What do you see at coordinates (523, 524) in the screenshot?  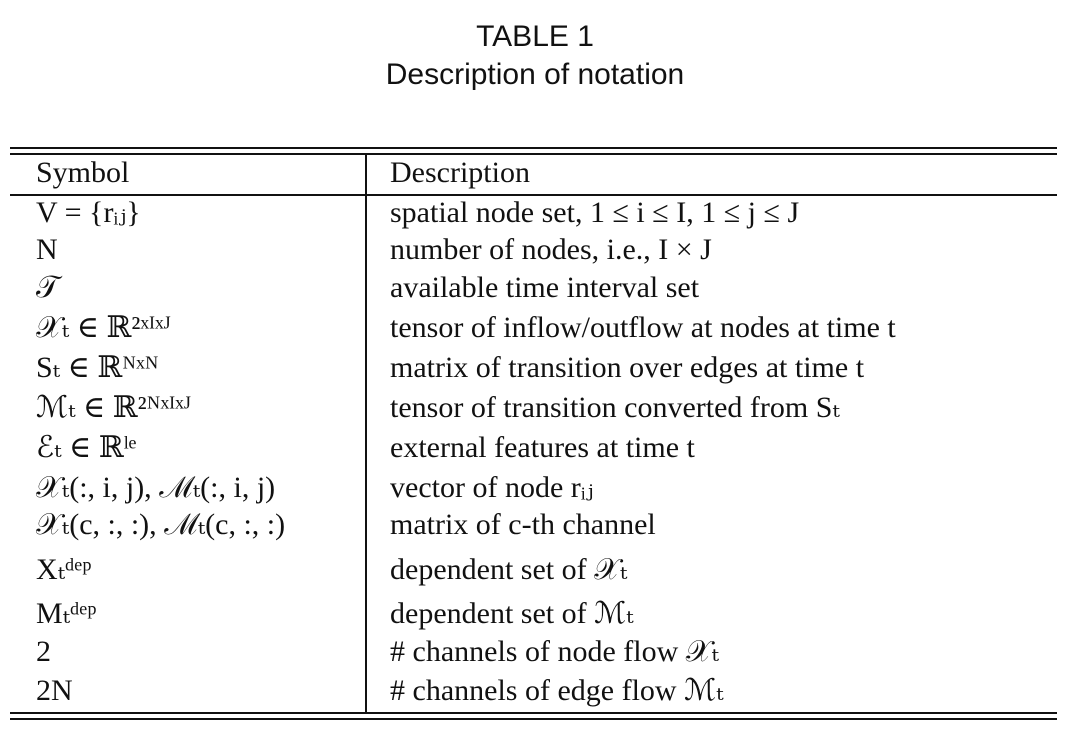 I see `row-description: matrix of c-th channel` at bounding box center [523, 524].